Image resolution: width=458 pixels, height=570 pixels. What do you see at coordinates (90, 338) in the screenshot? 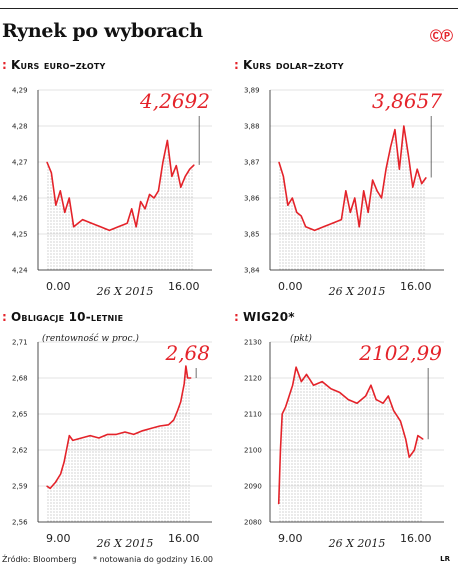
I see `chart-subtitle: (rentowność w proc.)` at bounding box center [90, 338].